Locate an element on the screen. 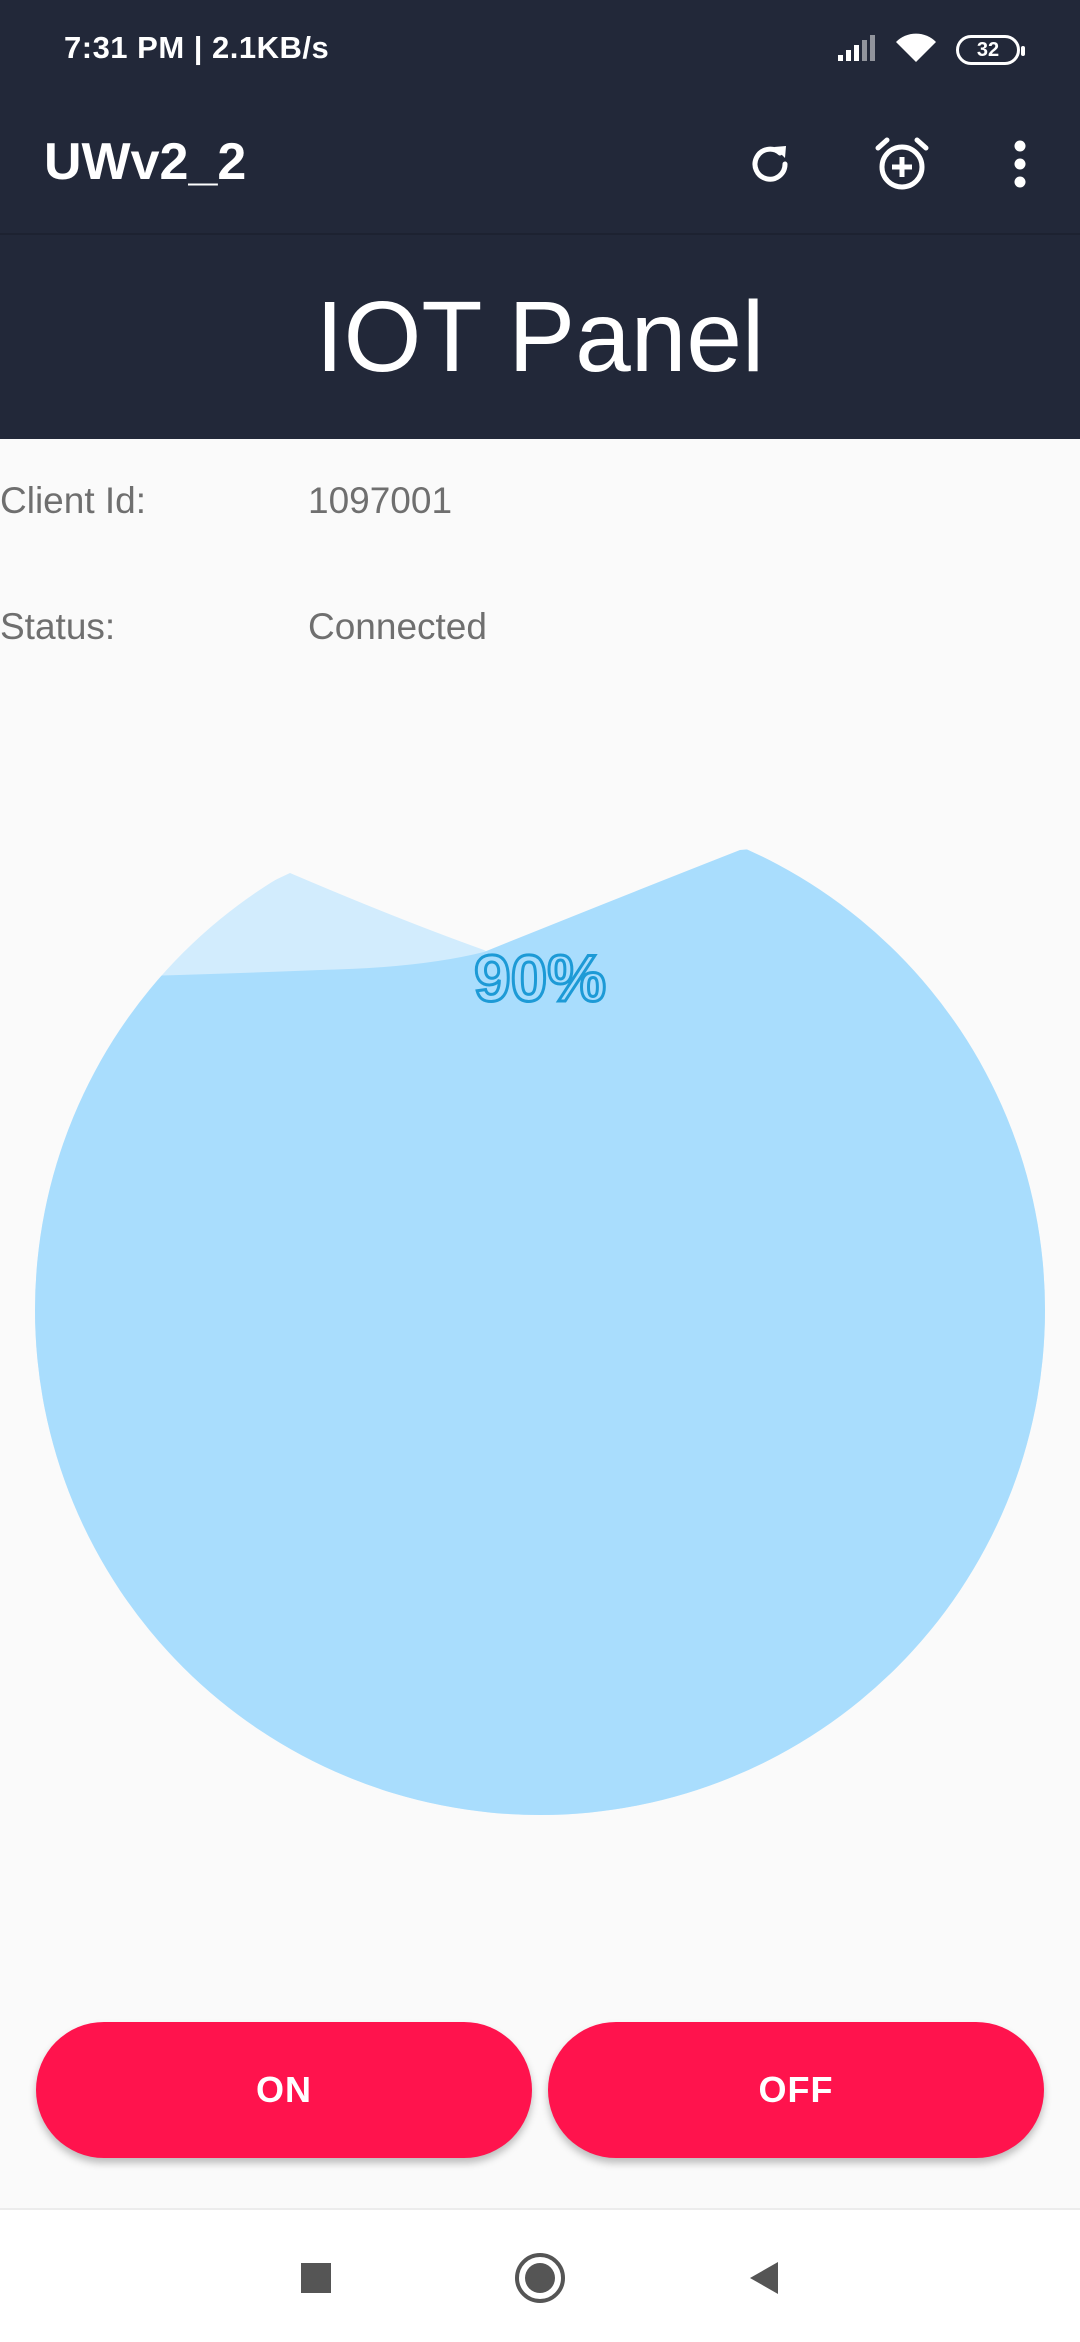  back-icon is located at coordinates (764, 2280).